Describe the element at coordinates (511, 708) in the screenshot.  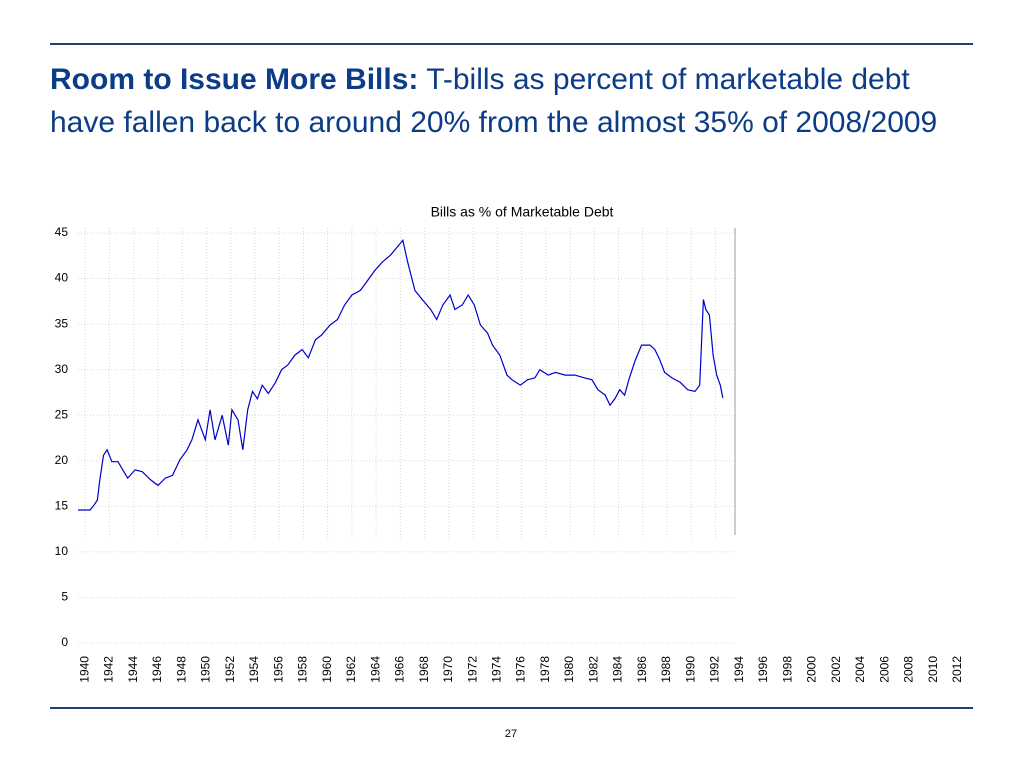
I see `bottom-rule` at that location.